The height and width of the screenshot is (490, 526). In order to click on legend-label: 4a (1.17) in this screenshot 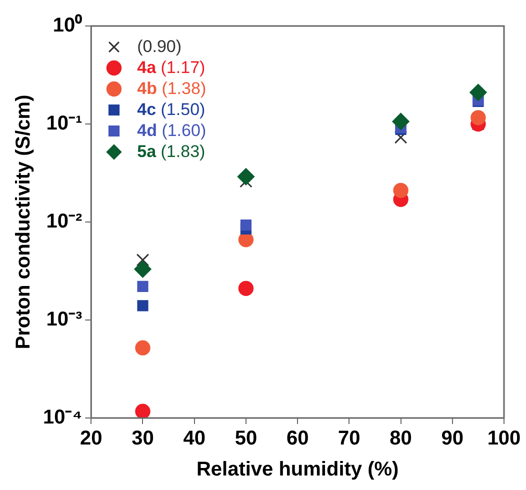, I will do `click(171, 67)`.